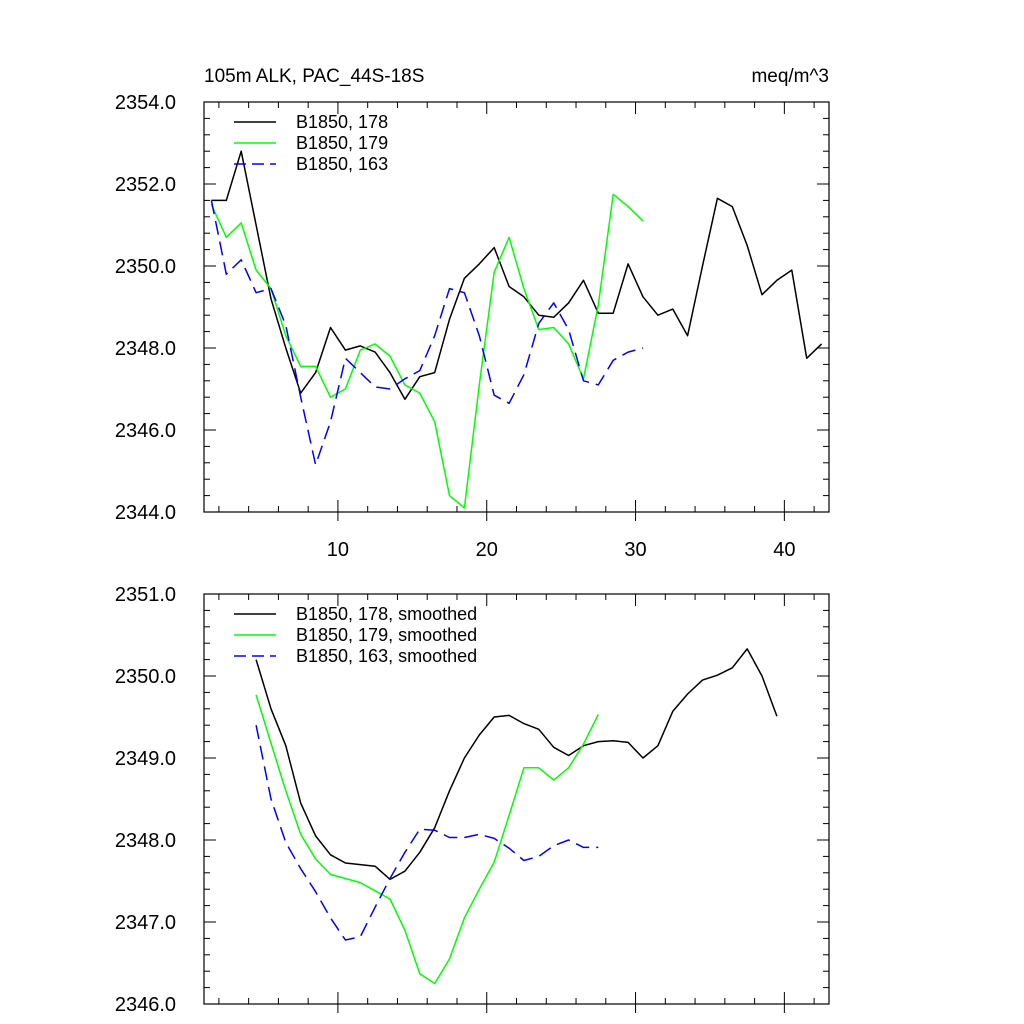  I want to click on bottom-y-tick-label: 2350.0, so click(145, 677).